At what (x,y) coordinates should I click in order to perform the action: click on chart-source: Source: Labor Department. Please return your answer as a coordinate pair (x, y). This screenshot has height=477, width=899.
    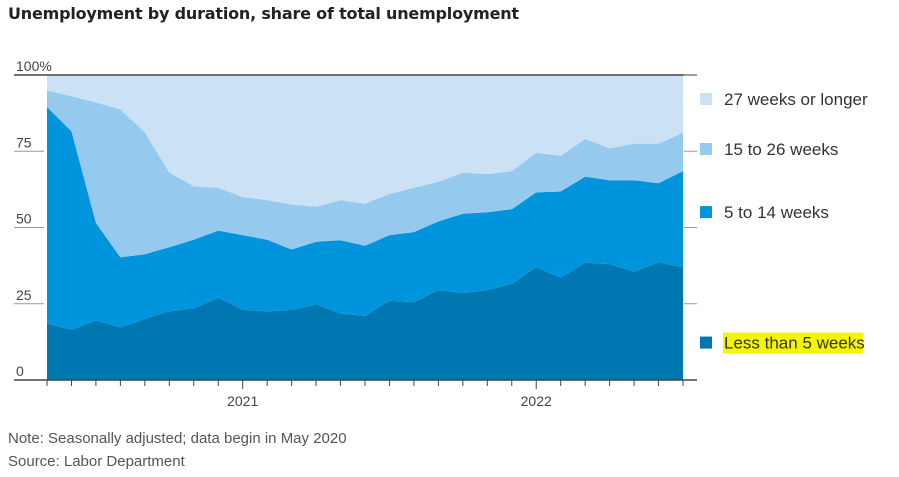
    Looking at the image, I should click on (96, 461).